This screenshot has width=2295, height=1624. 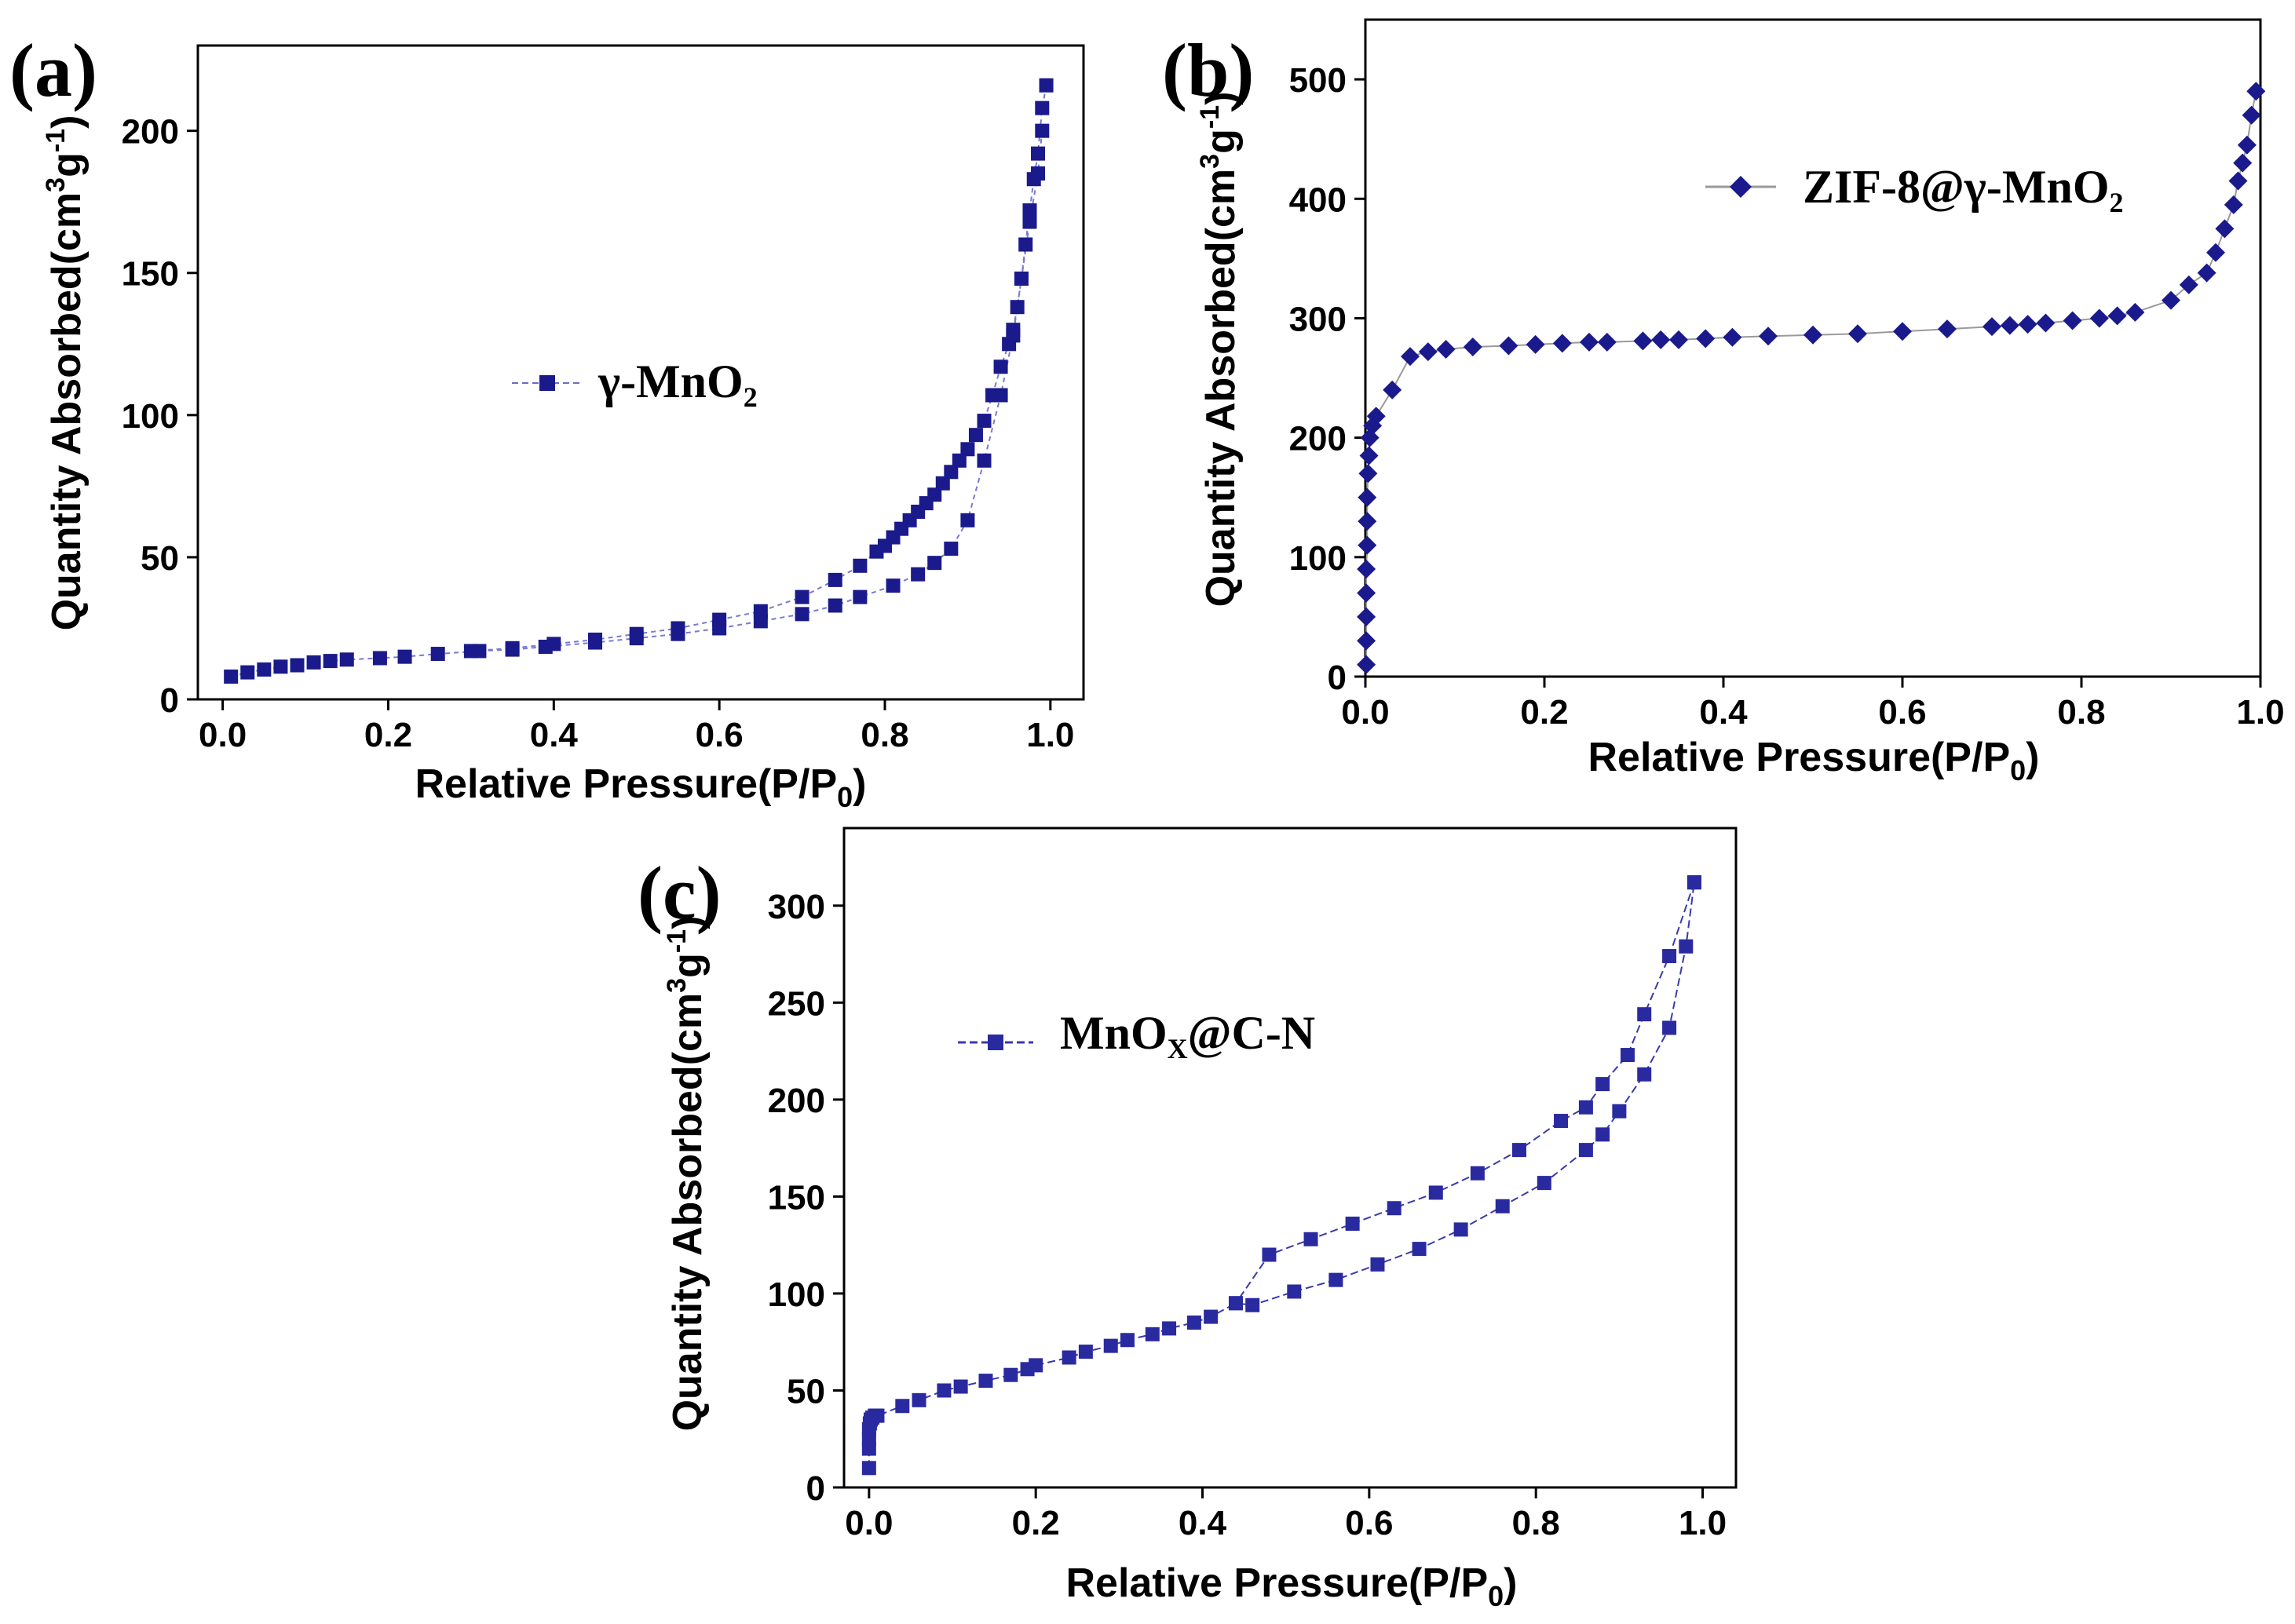 I want to click on panel-c-y-axis-title: Quantity Absorbed(cm3g-1), so click(x=686, y=1174).